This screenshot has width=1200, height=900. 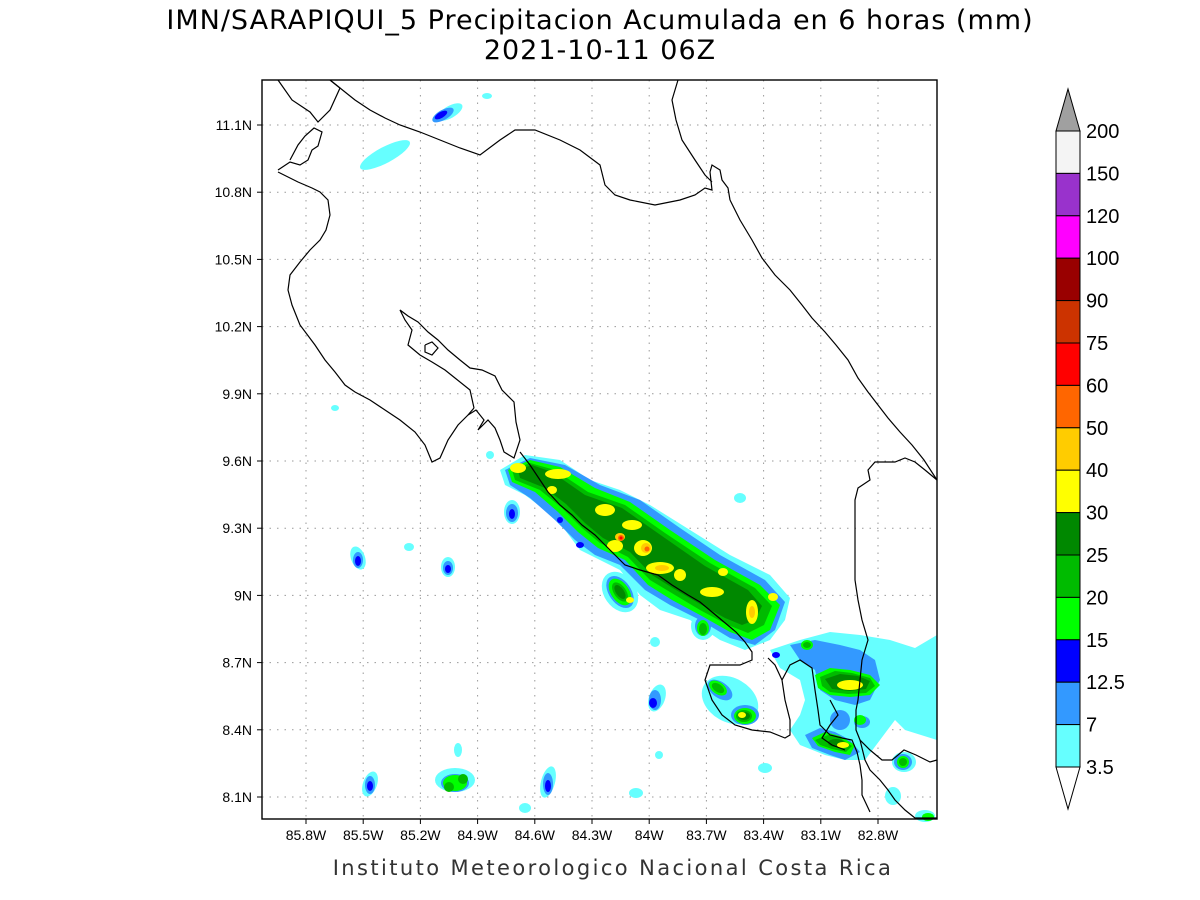 What do you see at coordinates (420, 835) in the screenshot?
I see `lon-label: 85.2W` at bounding box center [420, 835].